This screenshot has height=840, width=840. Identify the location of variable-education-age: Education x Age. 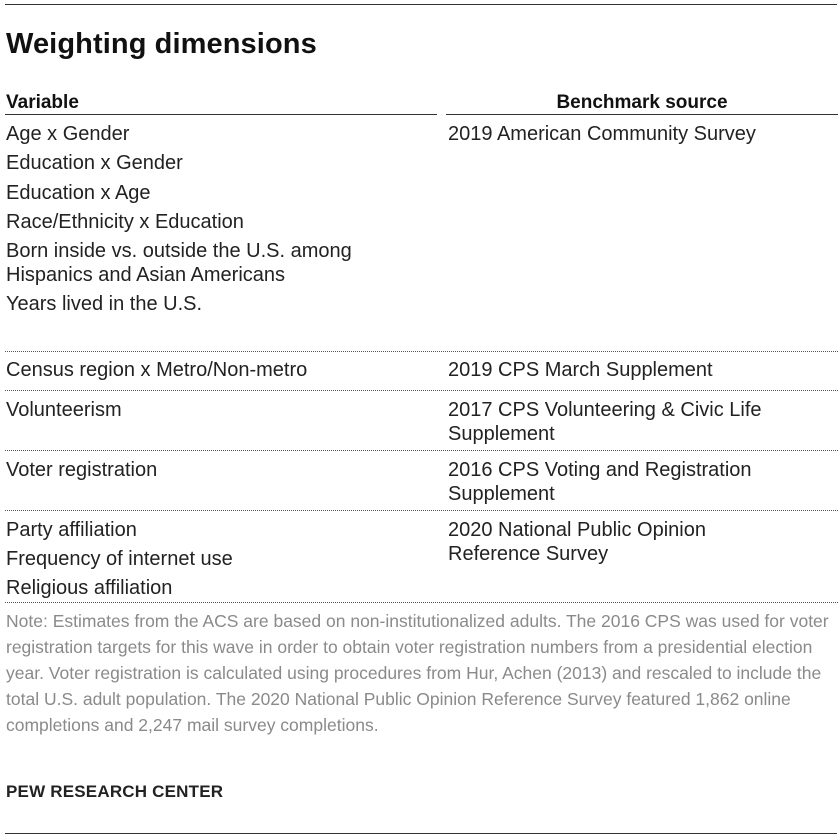
(78, 193).